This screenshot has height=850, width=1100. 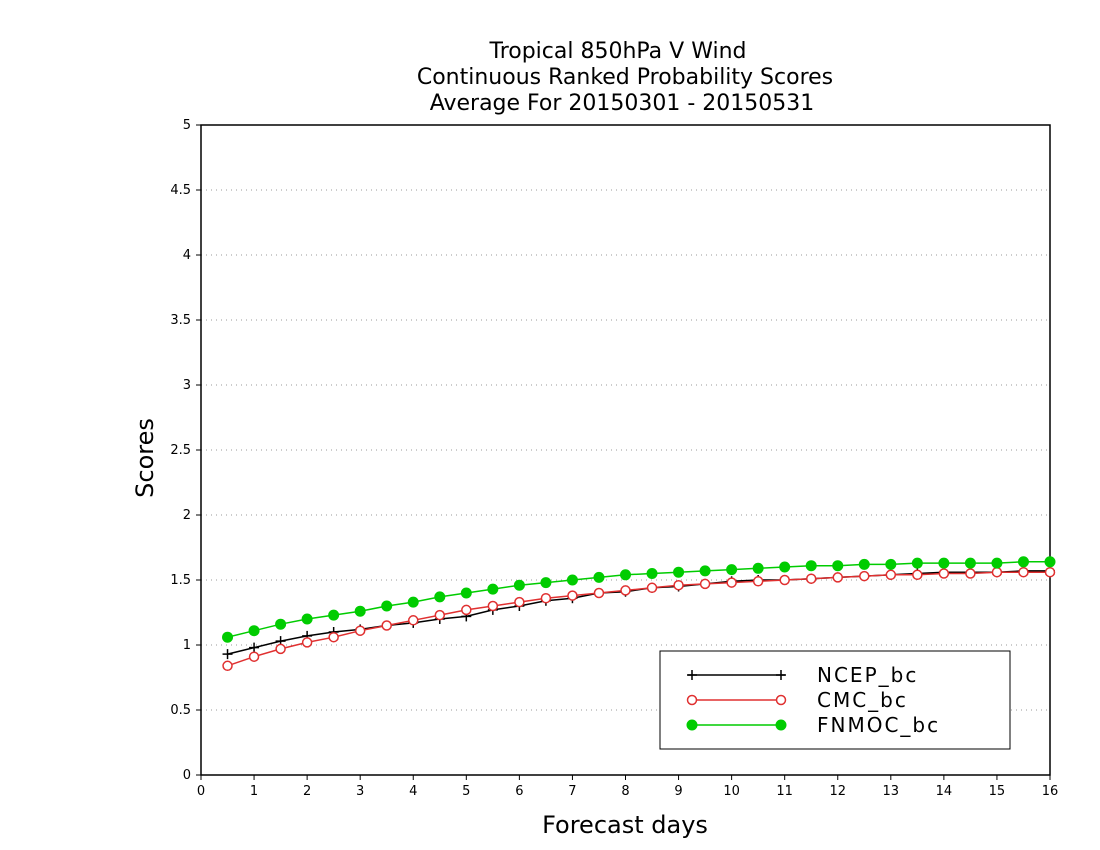 What do you see at coordinates (862, 700) in the screenshot?
I see `legend-label-CMC_bc: CMC_bc` at bounding box center [862, 700].